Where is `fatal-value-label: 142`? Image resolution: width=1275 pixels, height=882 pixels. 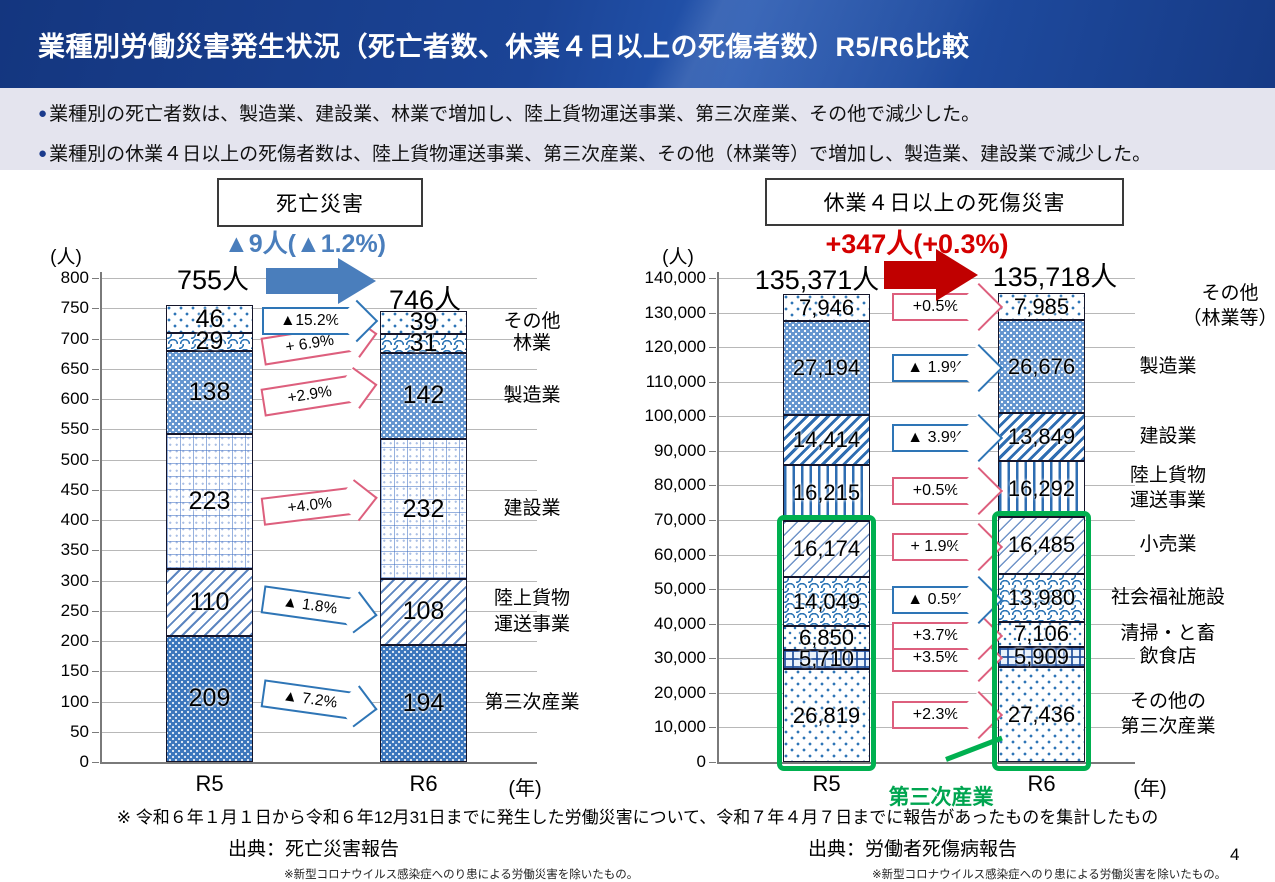 fatal-value-label: 142 is located at coordinates (423, 395).